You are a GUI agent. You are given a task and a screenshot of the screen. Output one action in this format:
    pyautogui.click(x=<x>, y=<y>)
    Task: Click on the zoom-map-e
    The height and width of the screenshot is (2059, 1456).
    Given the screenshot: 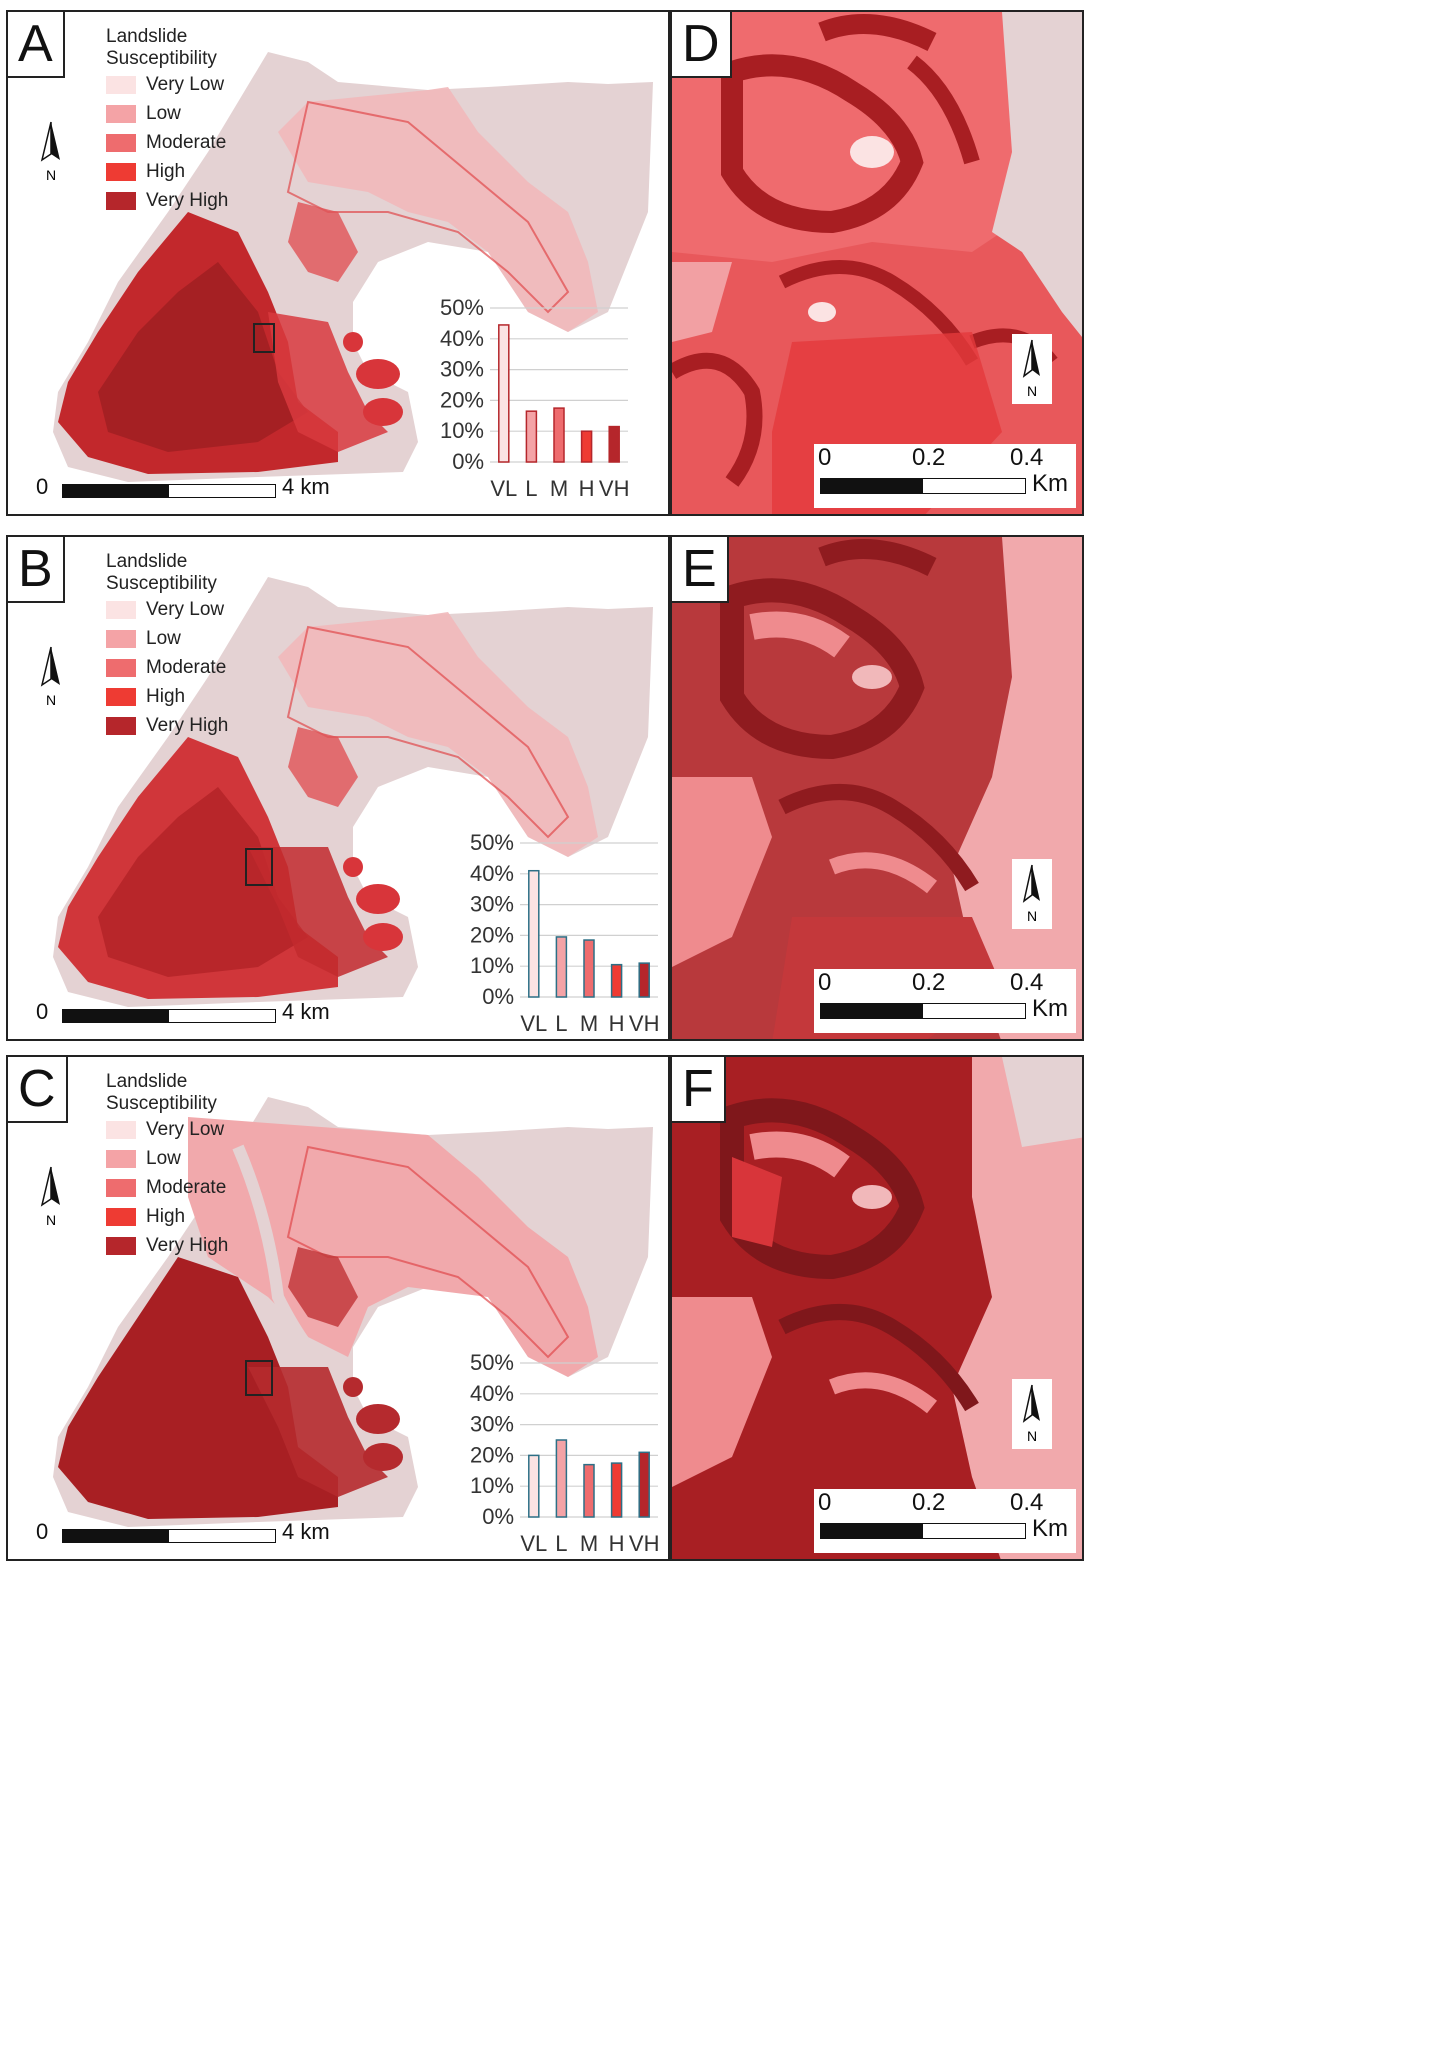 What is the action you would take?
    pyautogui.click(x=877, y=788)
    